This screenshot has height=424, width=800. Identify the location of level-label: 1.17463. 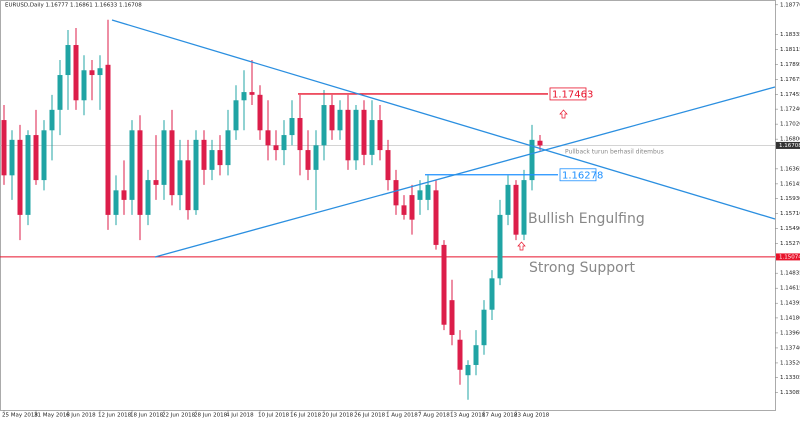
(572, 94).